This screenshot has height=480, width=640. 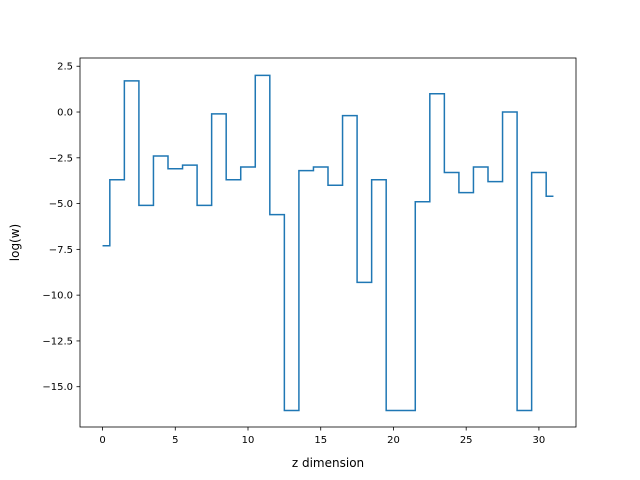 I want to click on x-axis: 0 5 10 15 20 25 30, so click(x=322, y=436).